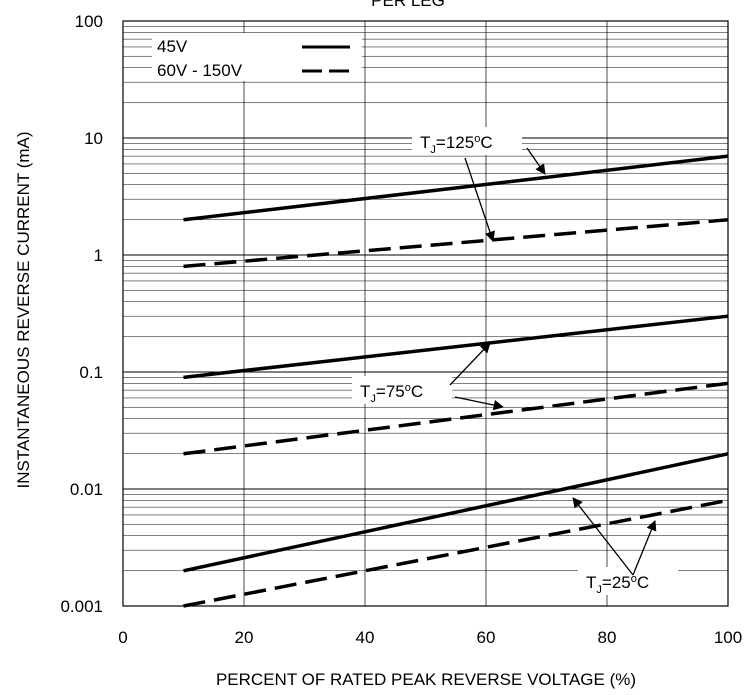  I want to click on y-tick-label: 10, so click(93, 138).